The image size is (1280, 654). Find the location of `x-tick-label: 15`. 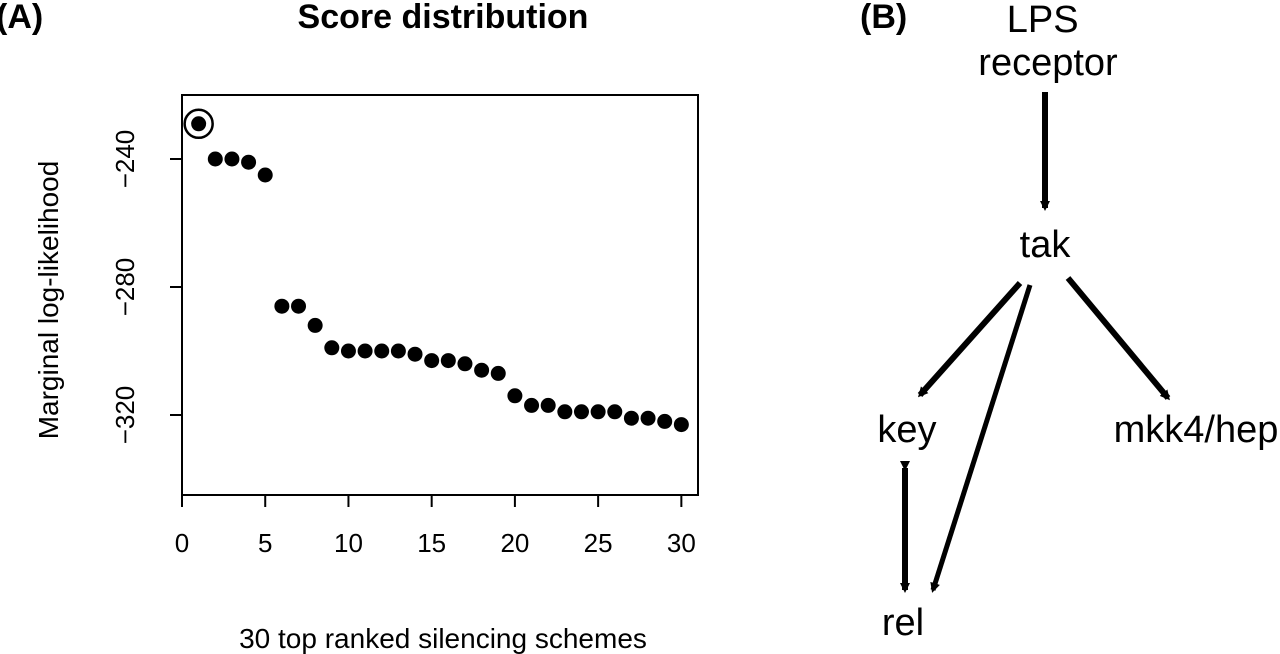

x-tick-label: 15 is located at coordinates (431, 543).